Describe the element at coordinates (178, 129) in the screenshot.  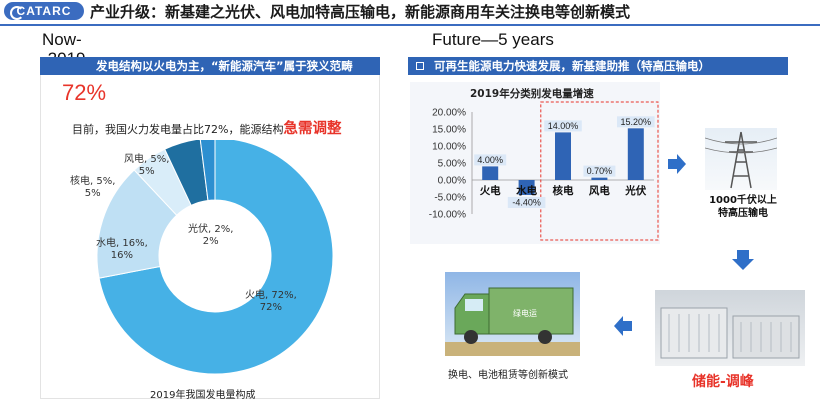
I see `desc-prefix: 目前，我国火力发电量占比72%，能源结构` at that location.